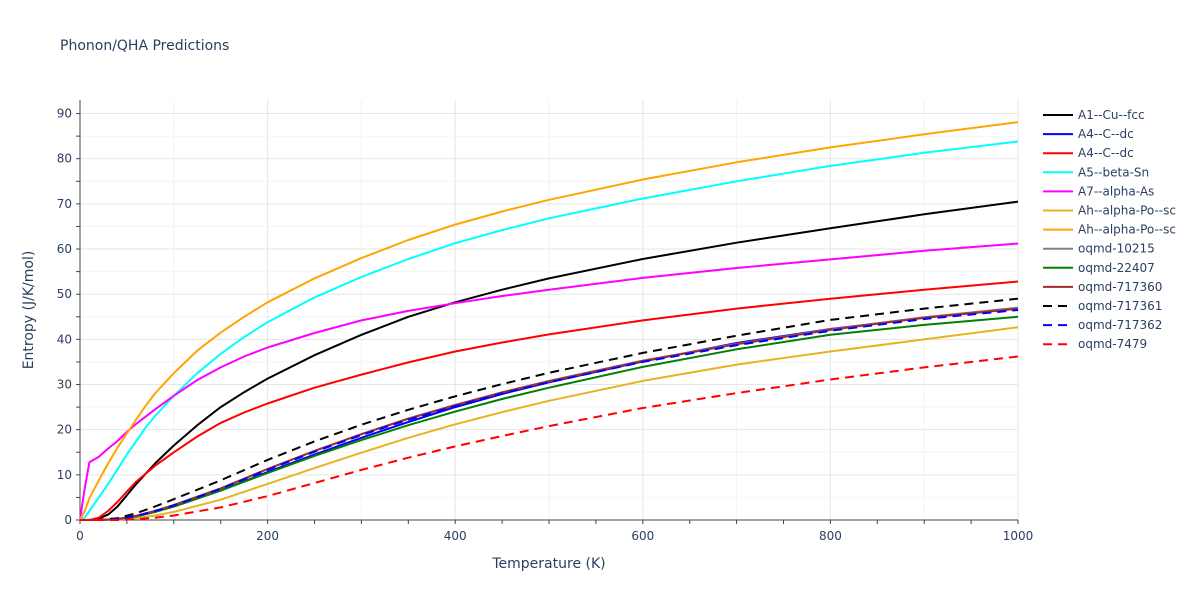 This screenshot has height=600, width=1200. I want to click on y-tick-label: 0, so click(68, 520).